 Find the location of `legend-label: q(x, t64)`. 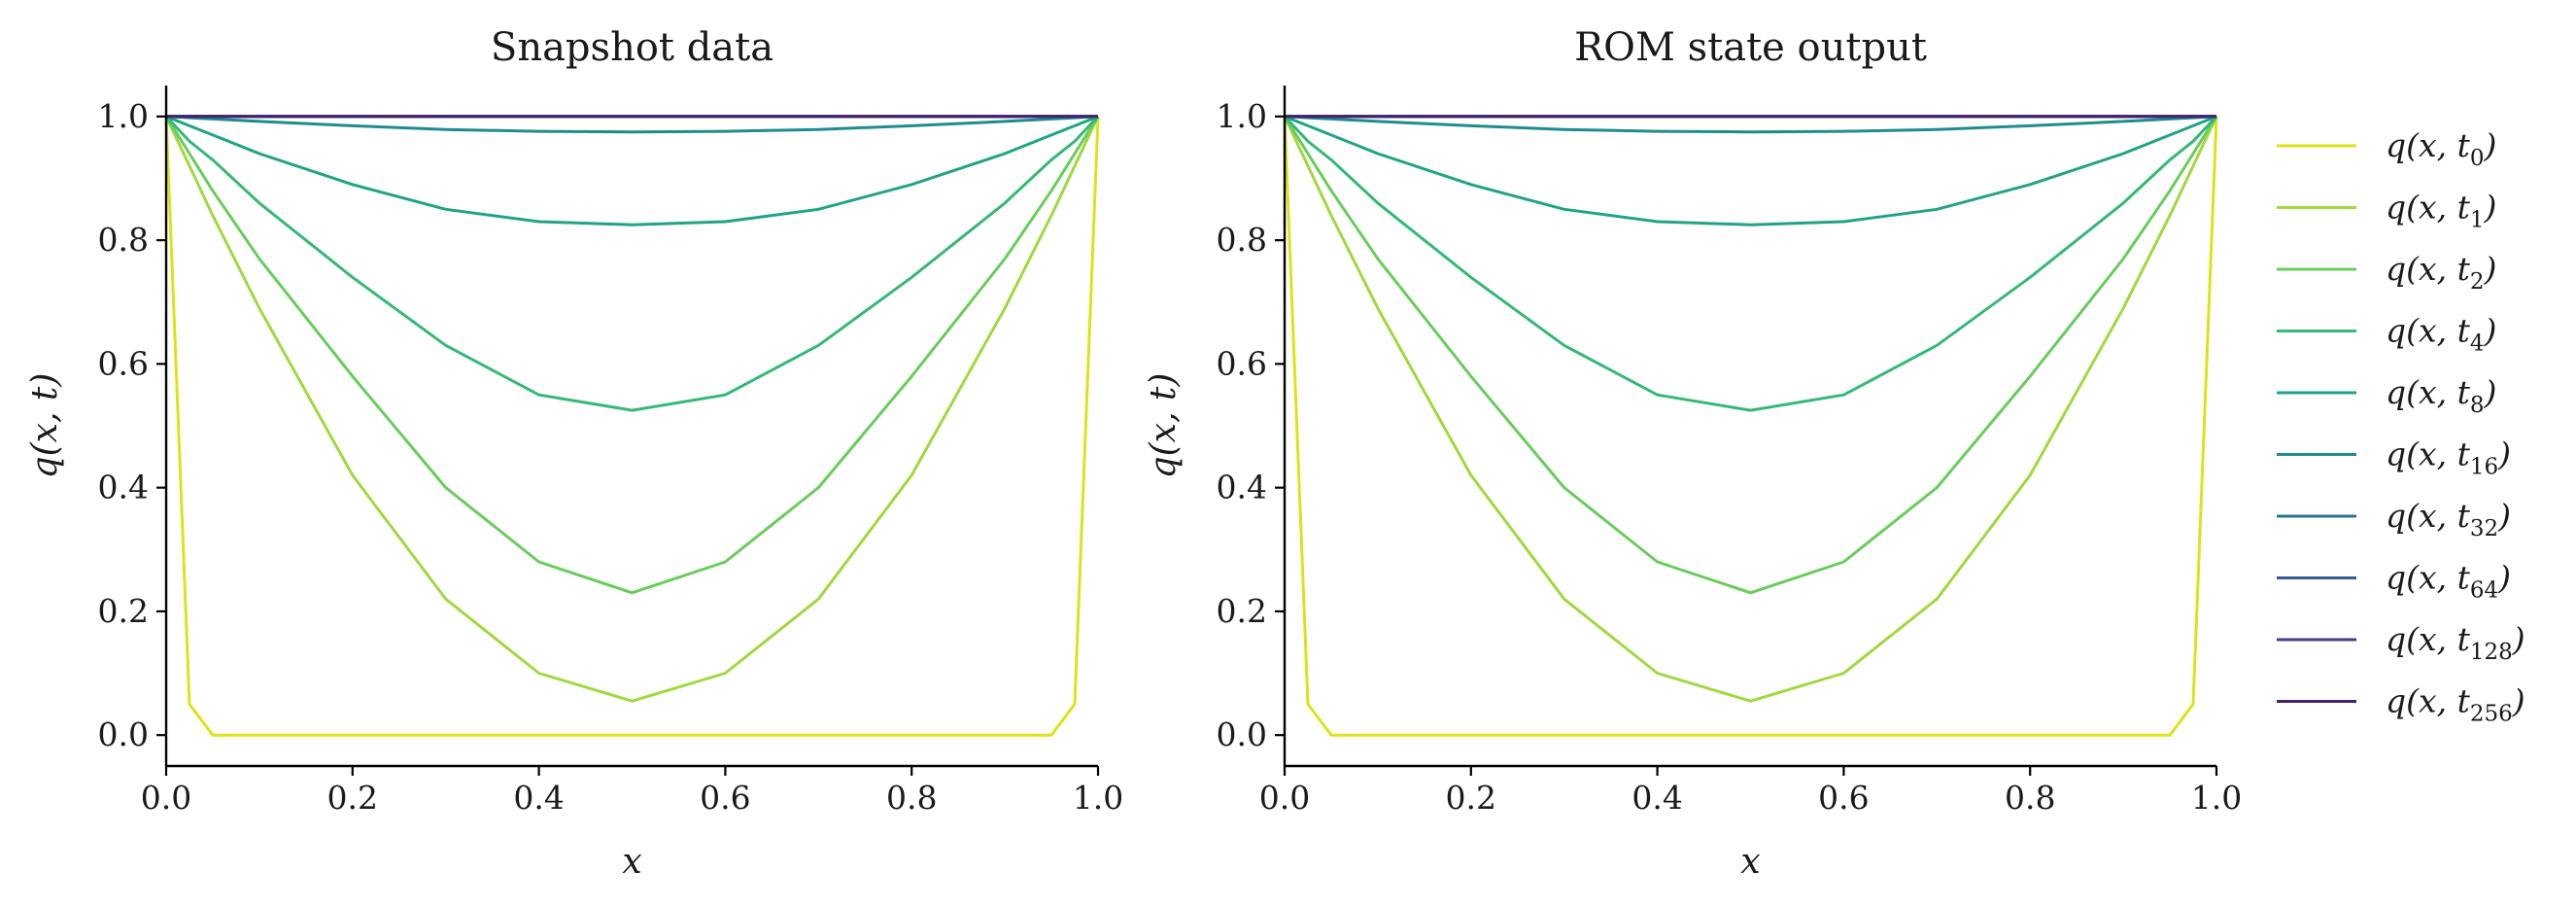

legend-label: q(x, t64) is located at coordinates (2448, 581).